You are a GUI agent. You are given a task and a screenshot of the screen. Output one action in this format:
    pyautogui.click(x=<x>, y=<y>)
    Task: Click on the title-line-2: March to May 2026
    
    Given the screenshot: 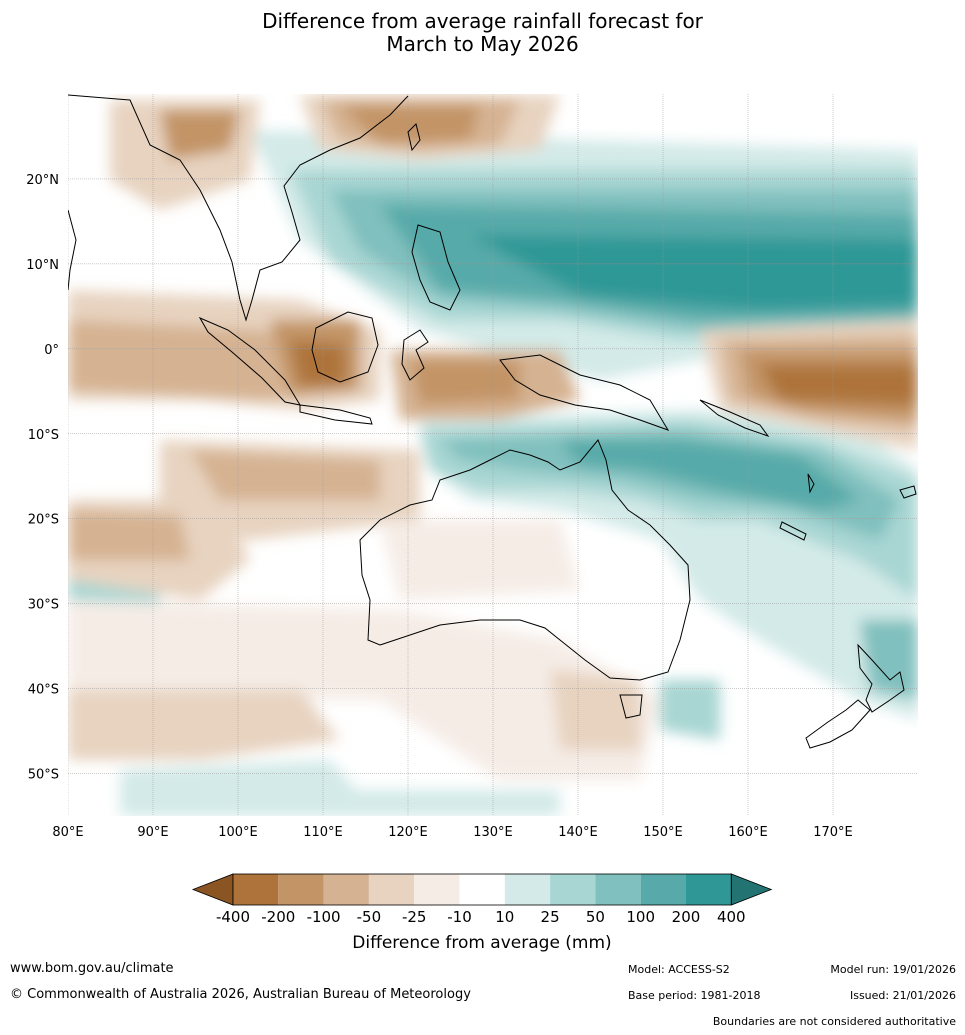 What is the action you would take?
    pyautogui.click(x=482, y=44)
    